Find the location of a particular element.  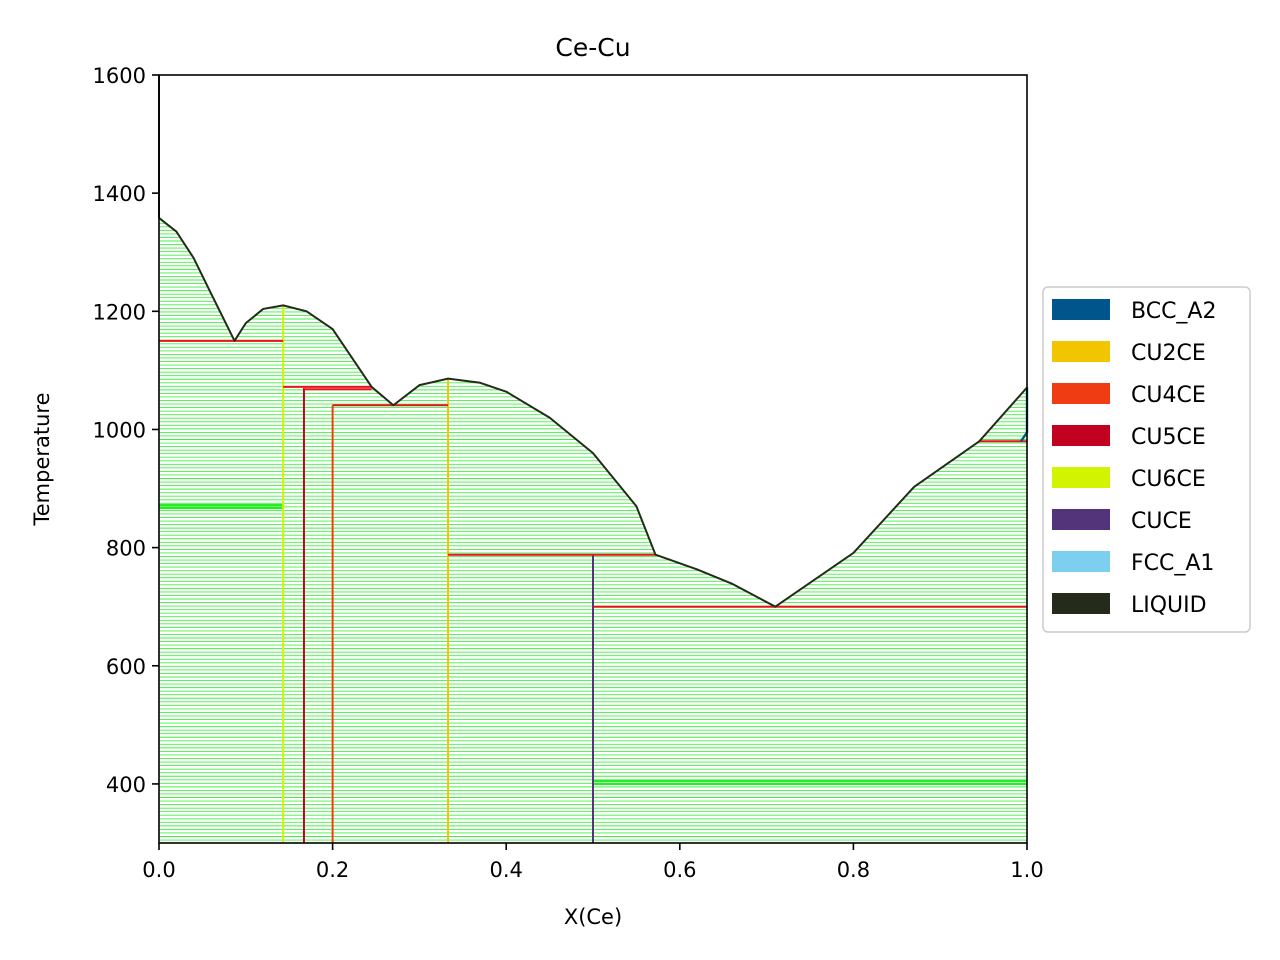

x-tick-label: 0.2 is located at coordinates (332, 870).